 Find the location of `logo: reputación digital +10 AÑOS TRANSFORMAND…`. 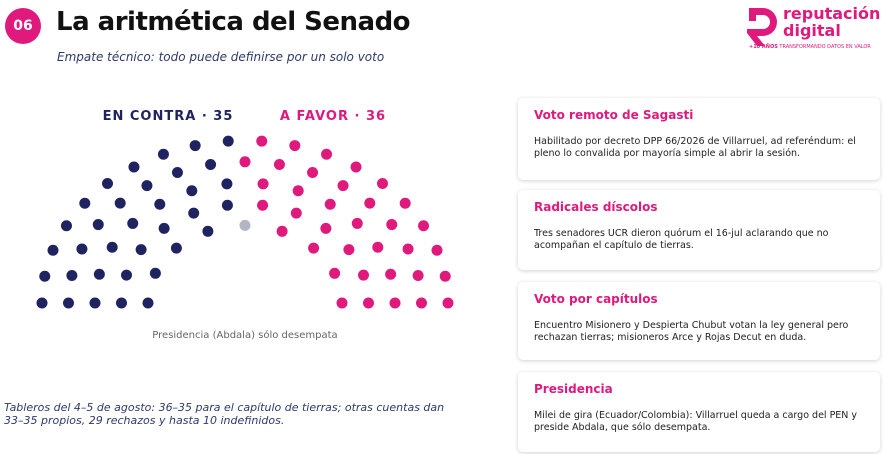

logo: reputación digital +10 AÑOS TRANSFORMAND… is located at coordinates (813, 27).